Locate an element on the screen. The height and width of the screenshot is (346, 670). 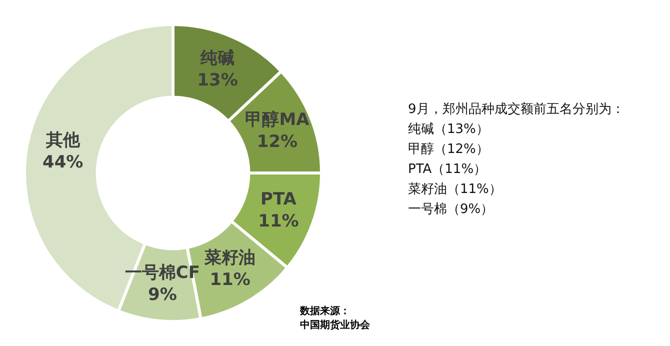
data-label: 9% is located at coordinates (162, 295).